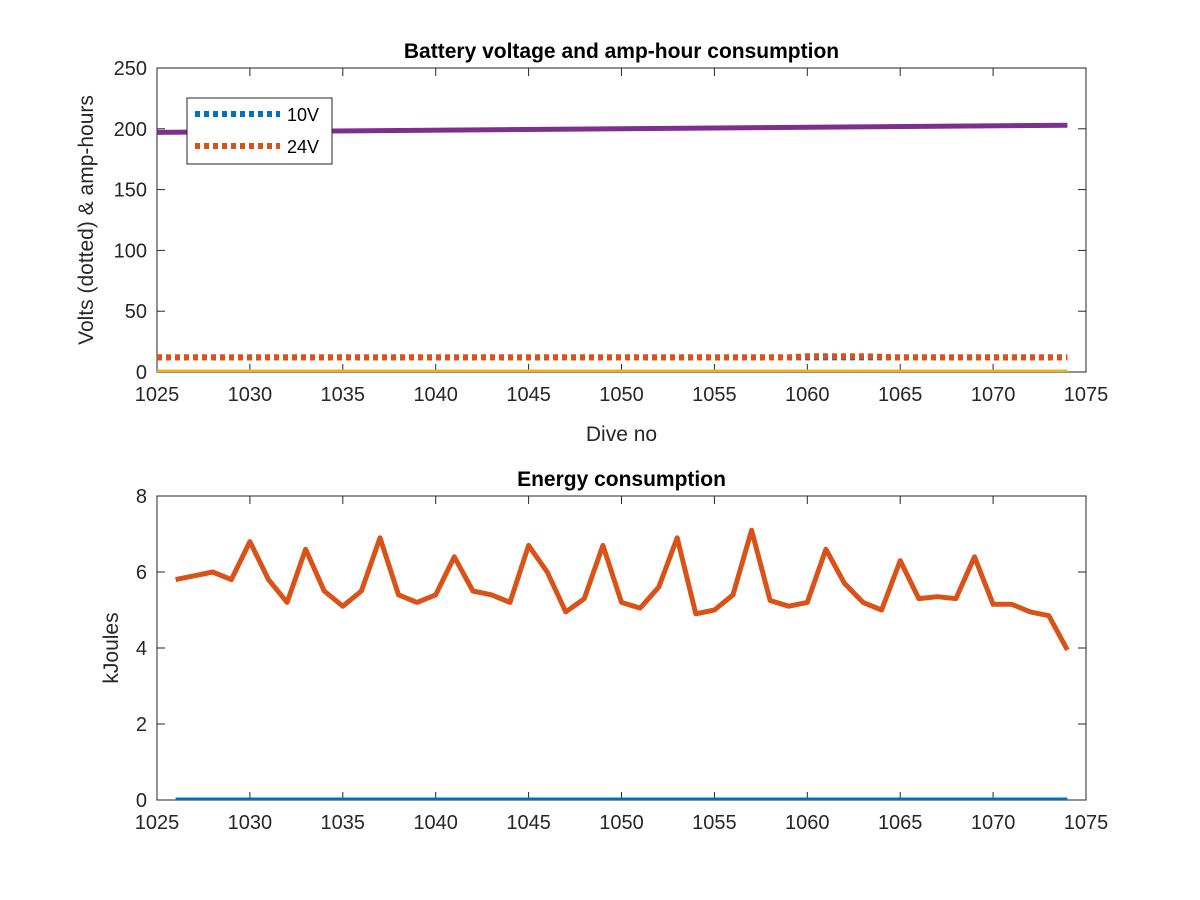 The image size is (1200, 900). I want to click on y-tick-label: 150, so click(130, 191).